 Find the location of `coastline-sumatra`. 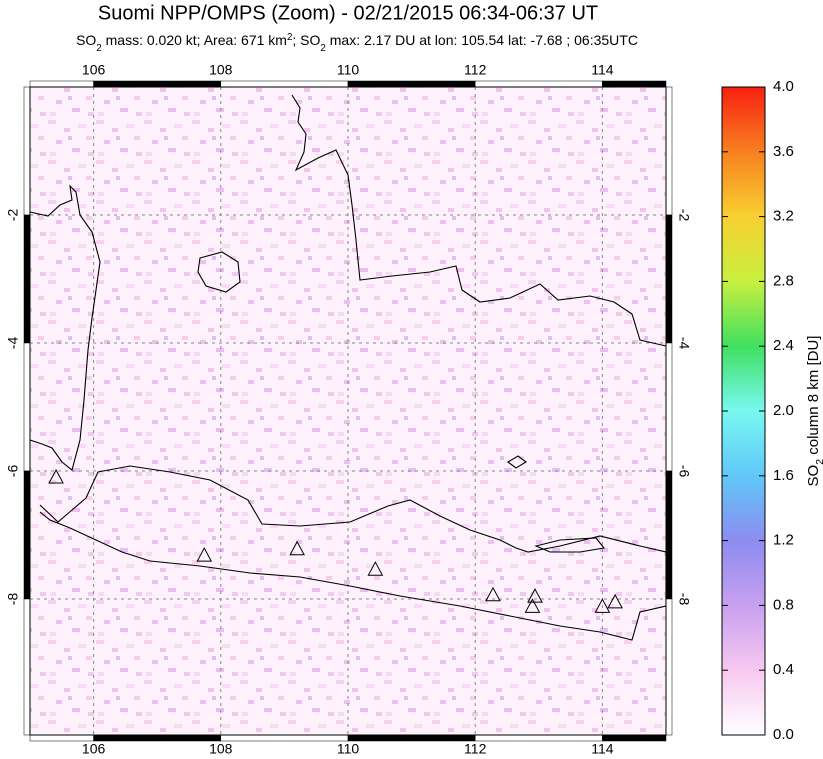

coastline-sumatra is located at coordinates (65, 327).